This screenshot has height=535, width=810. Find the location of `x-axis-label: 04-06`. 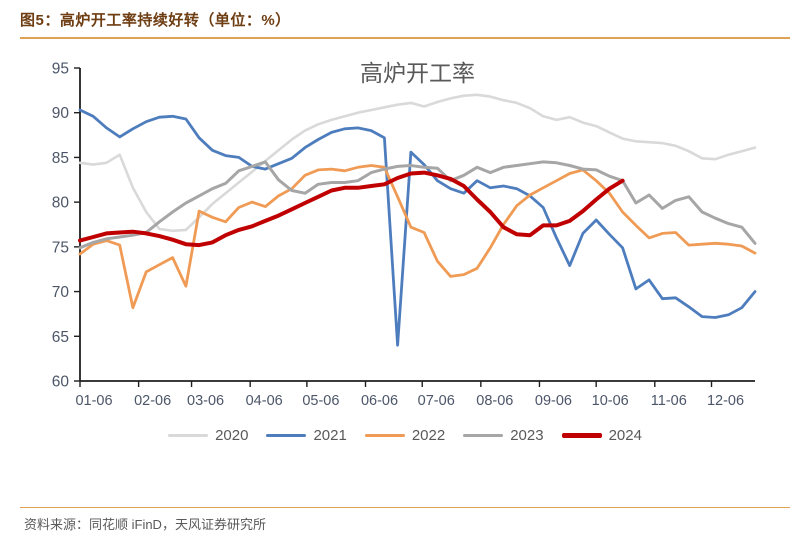

x-axis-label: 04-06 is located at coordinates (264, 401).